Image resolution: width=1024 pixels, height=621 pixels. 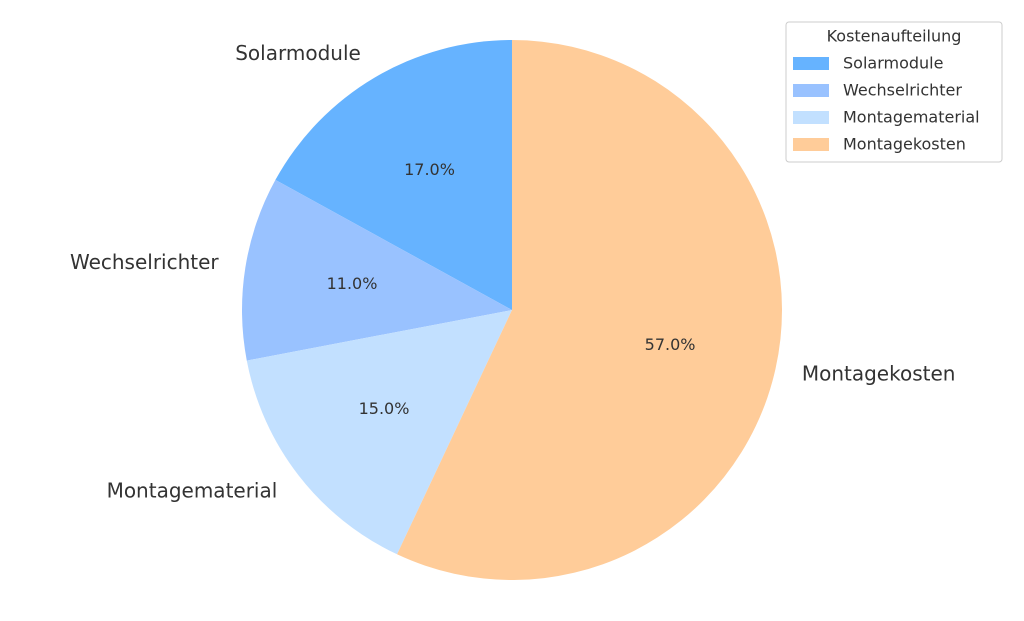 I want to click on legend-title: Kostenaufteilung, so click(x=894, y=36).